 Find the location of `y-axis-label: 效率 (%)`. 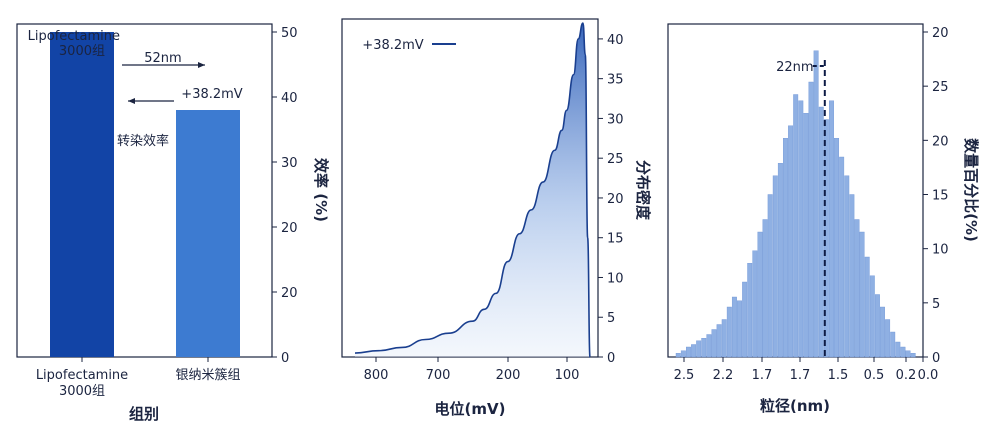

y-axis-label: 效率 (%) is located at coordinates (321, 190).